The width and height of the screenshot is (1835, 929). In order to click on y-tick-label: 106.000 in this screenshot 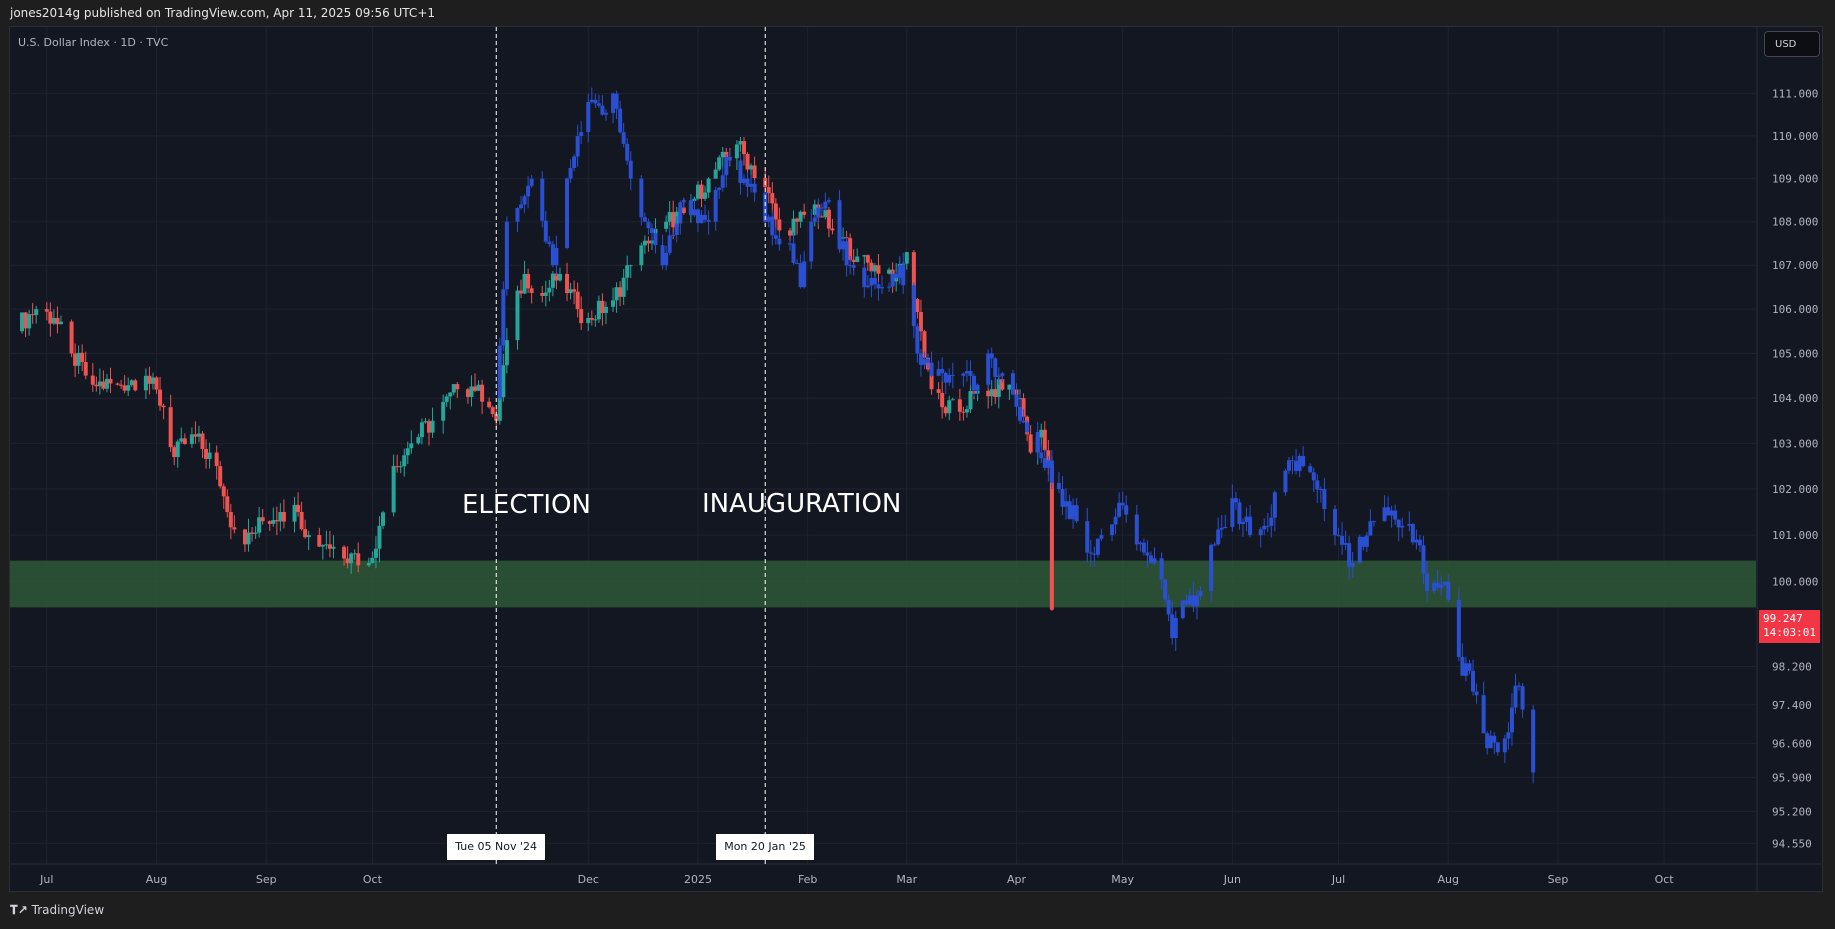, I will do `click(1795, 309)`.